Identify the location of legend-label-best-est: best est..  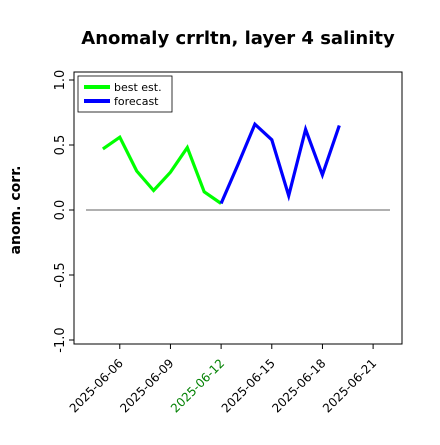
(138, 87).